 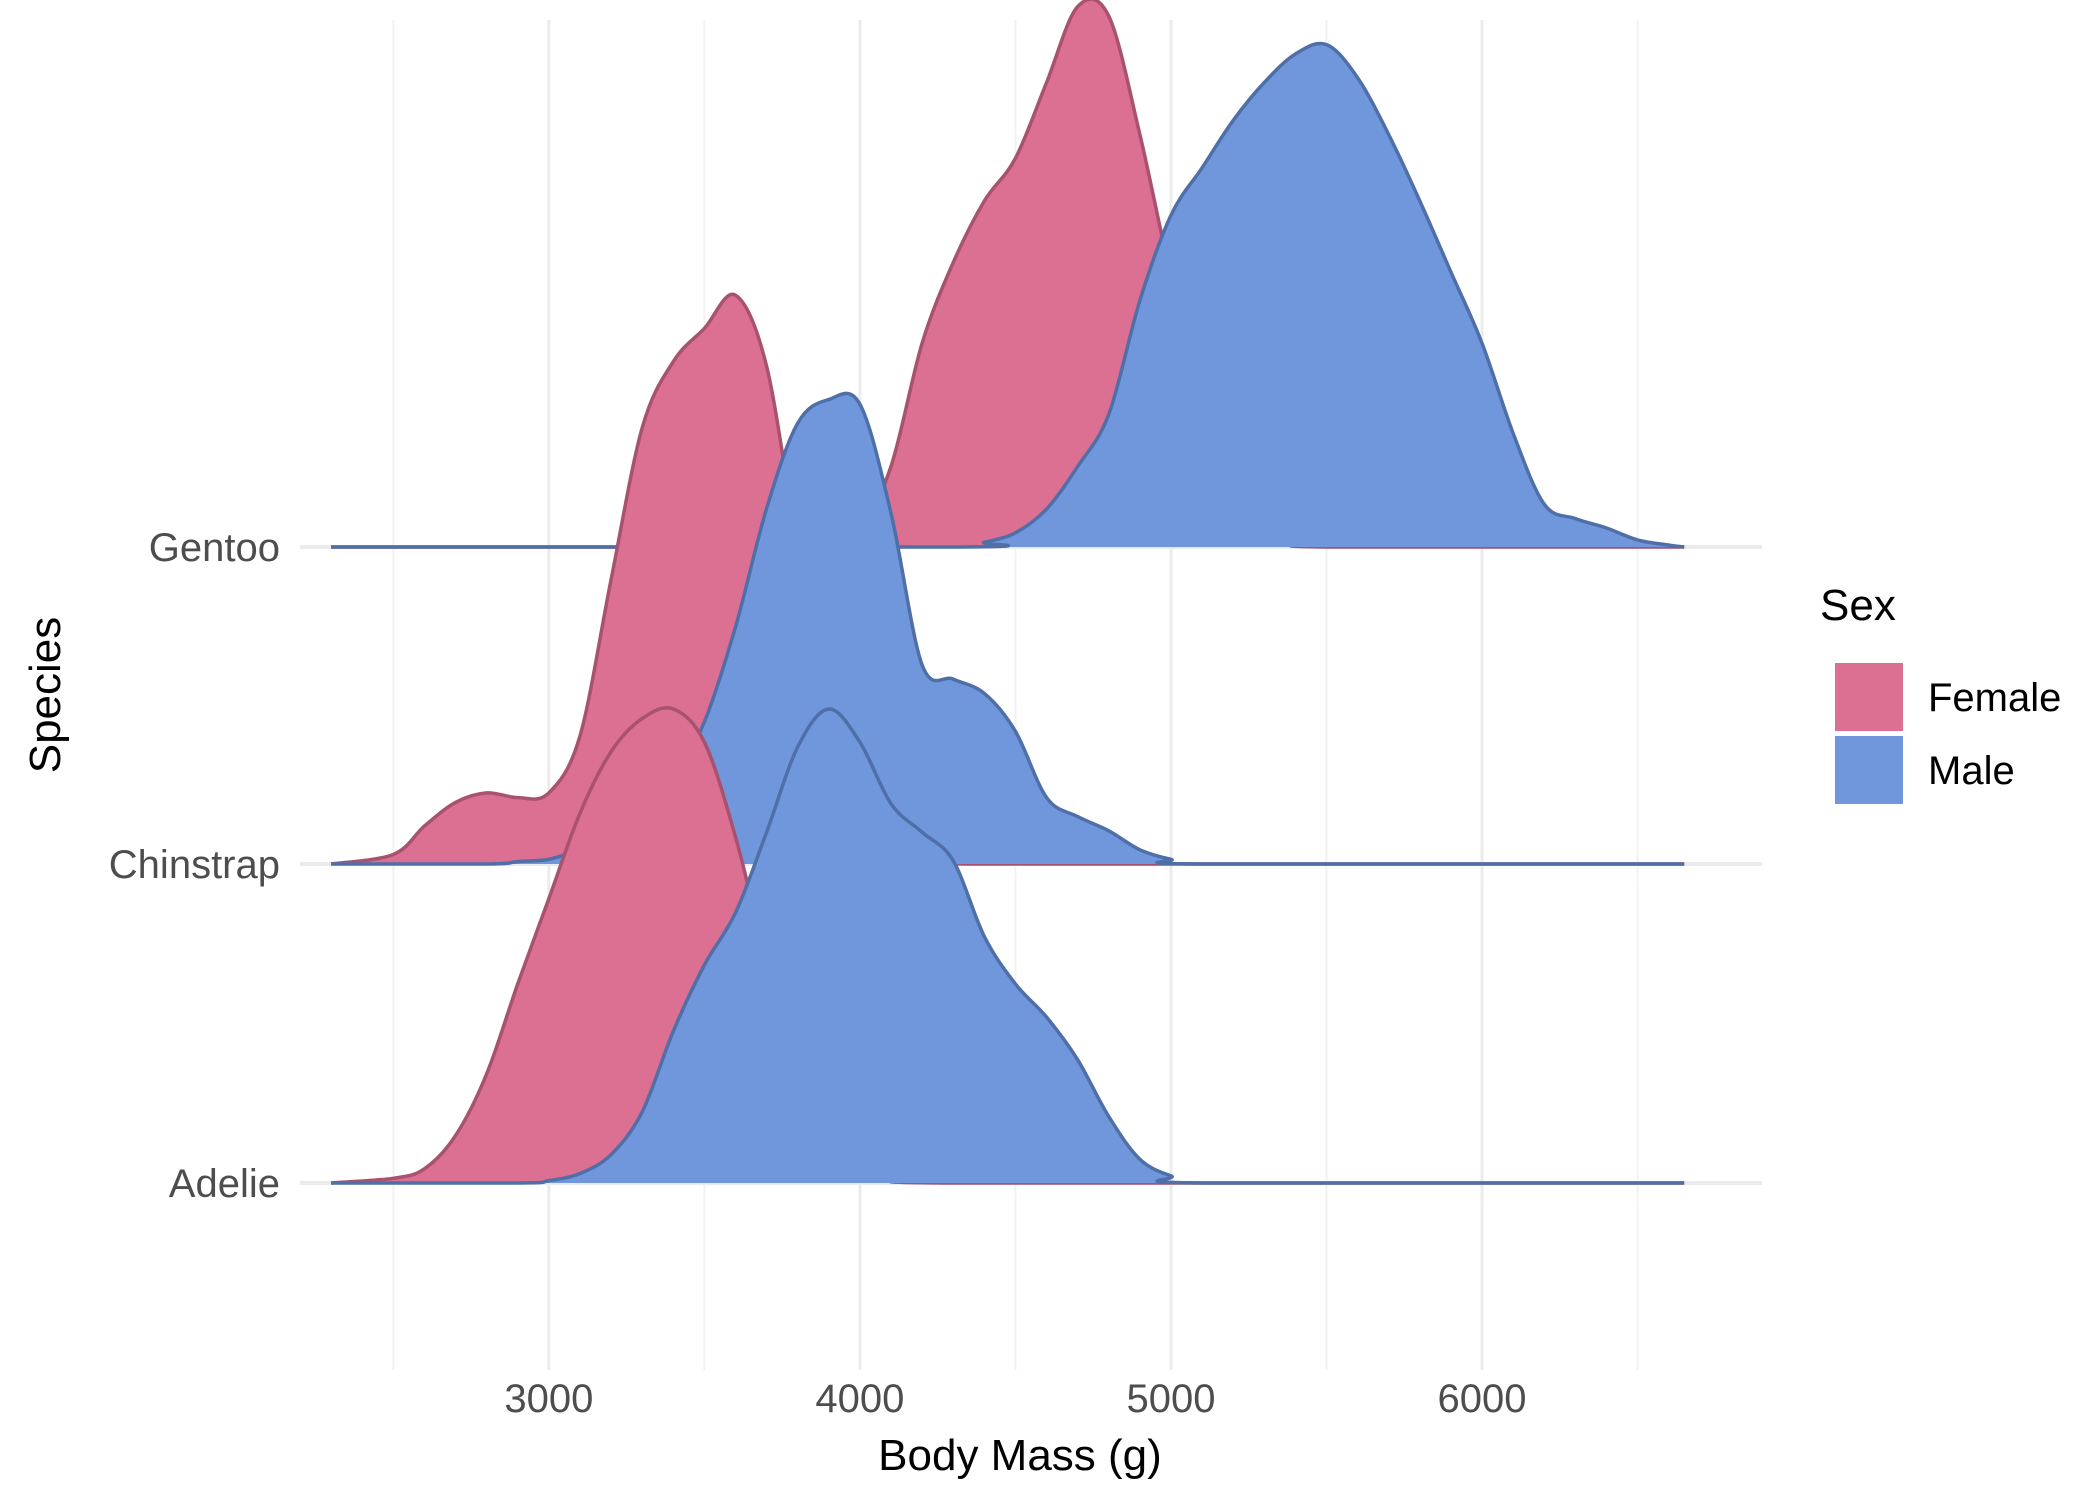 I want to click on x-tick-label: 6000, so click(x=1482, y=1399).